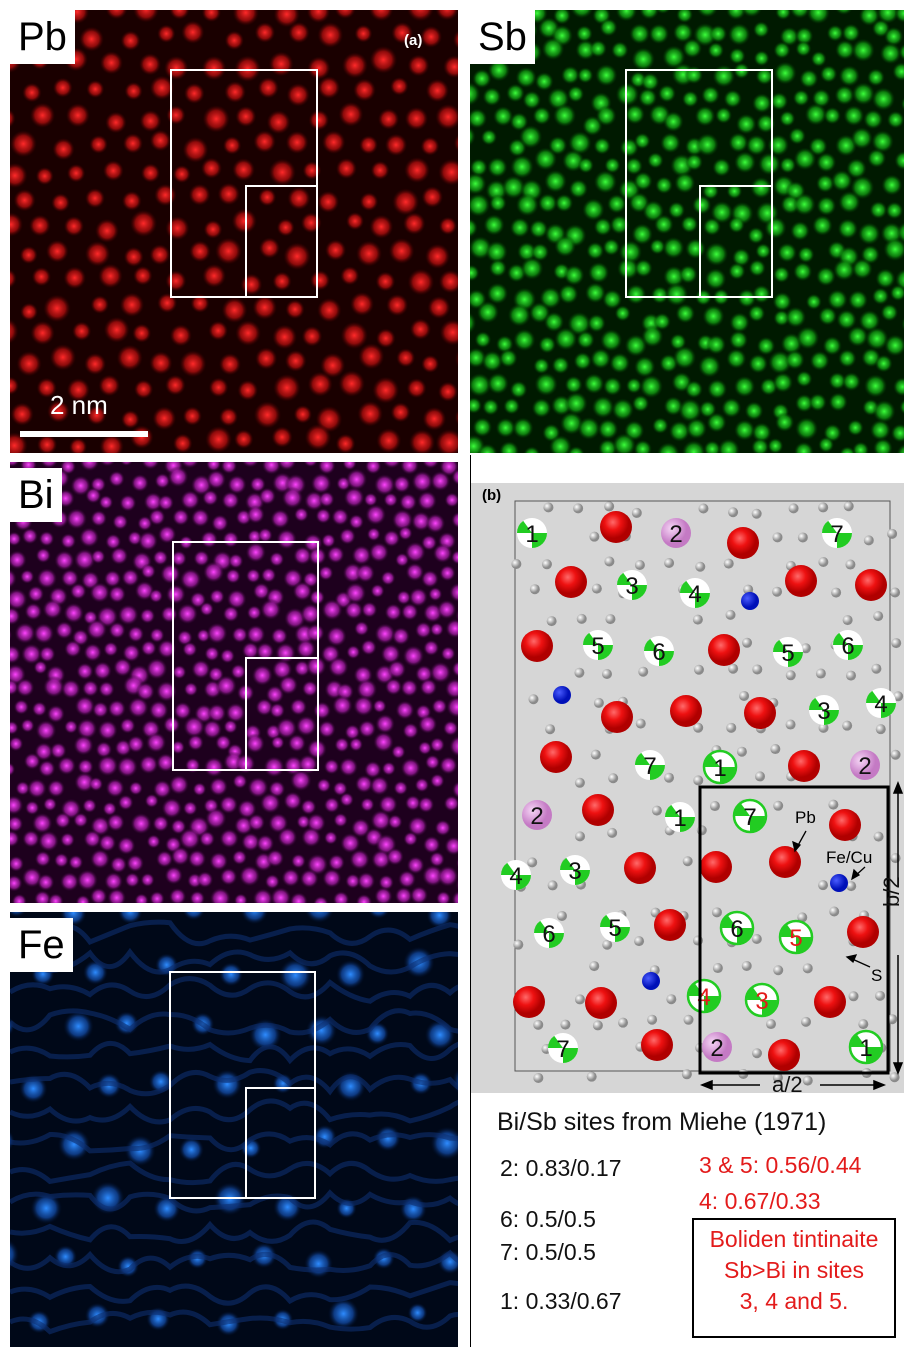  What do you see at coordinates (597, 646) in the screenshot?
I see `svg-text: 5` at bounding box center [597, 646].